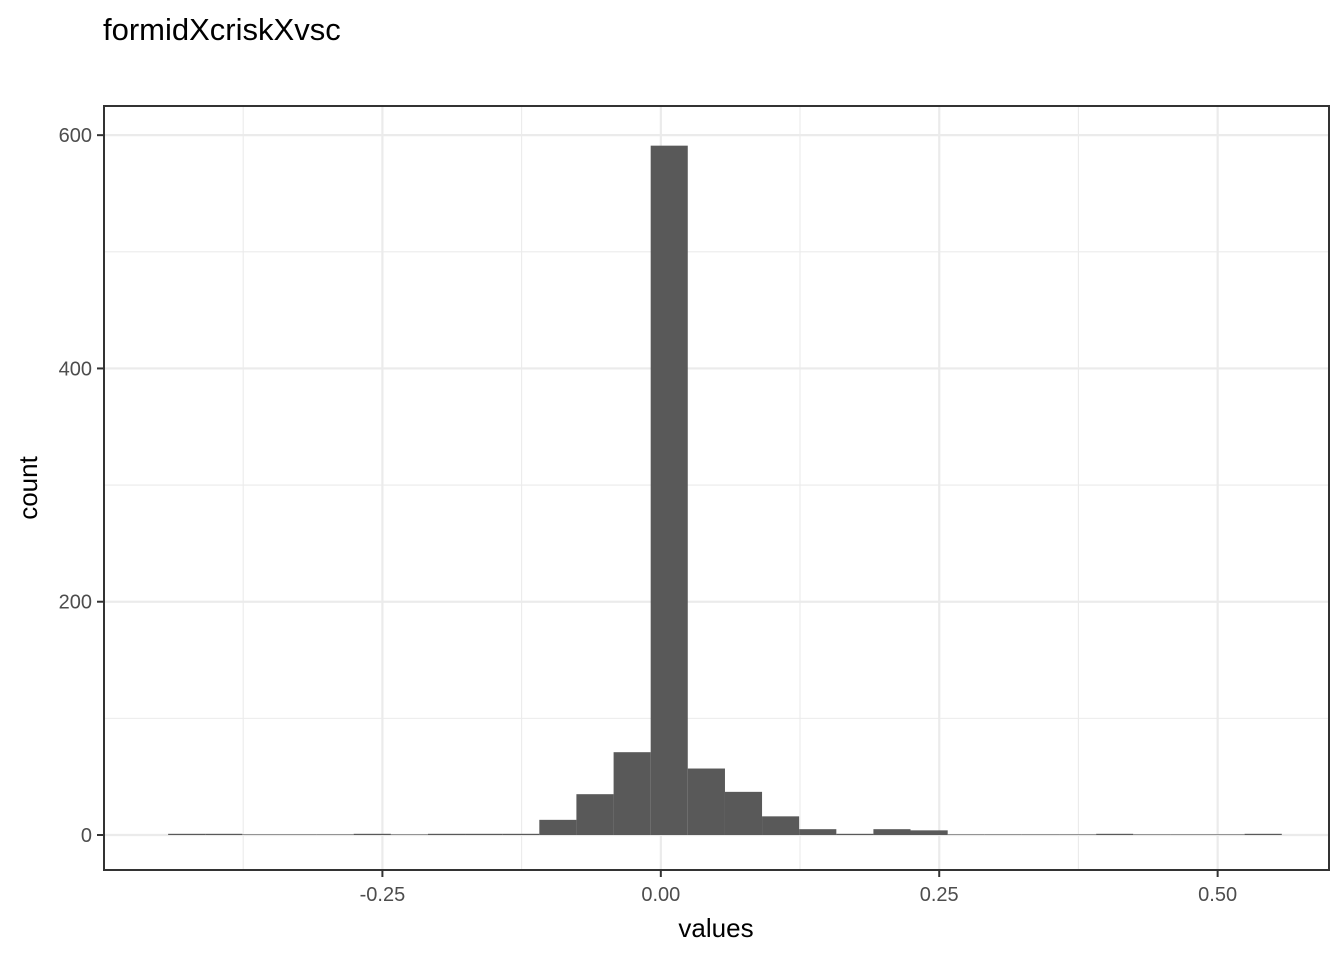 Image resolution: width=1344 pixels, height=960 pixels. I want to click on x-tick-label: 0.25, so click(939, 895).